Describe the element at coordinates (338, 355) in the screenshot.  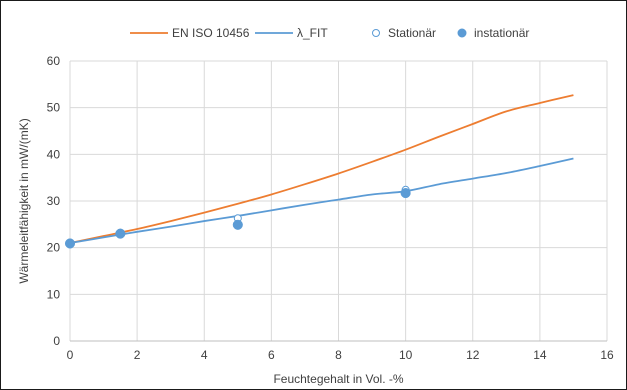
I see `x-tick-label: 8` at that location.